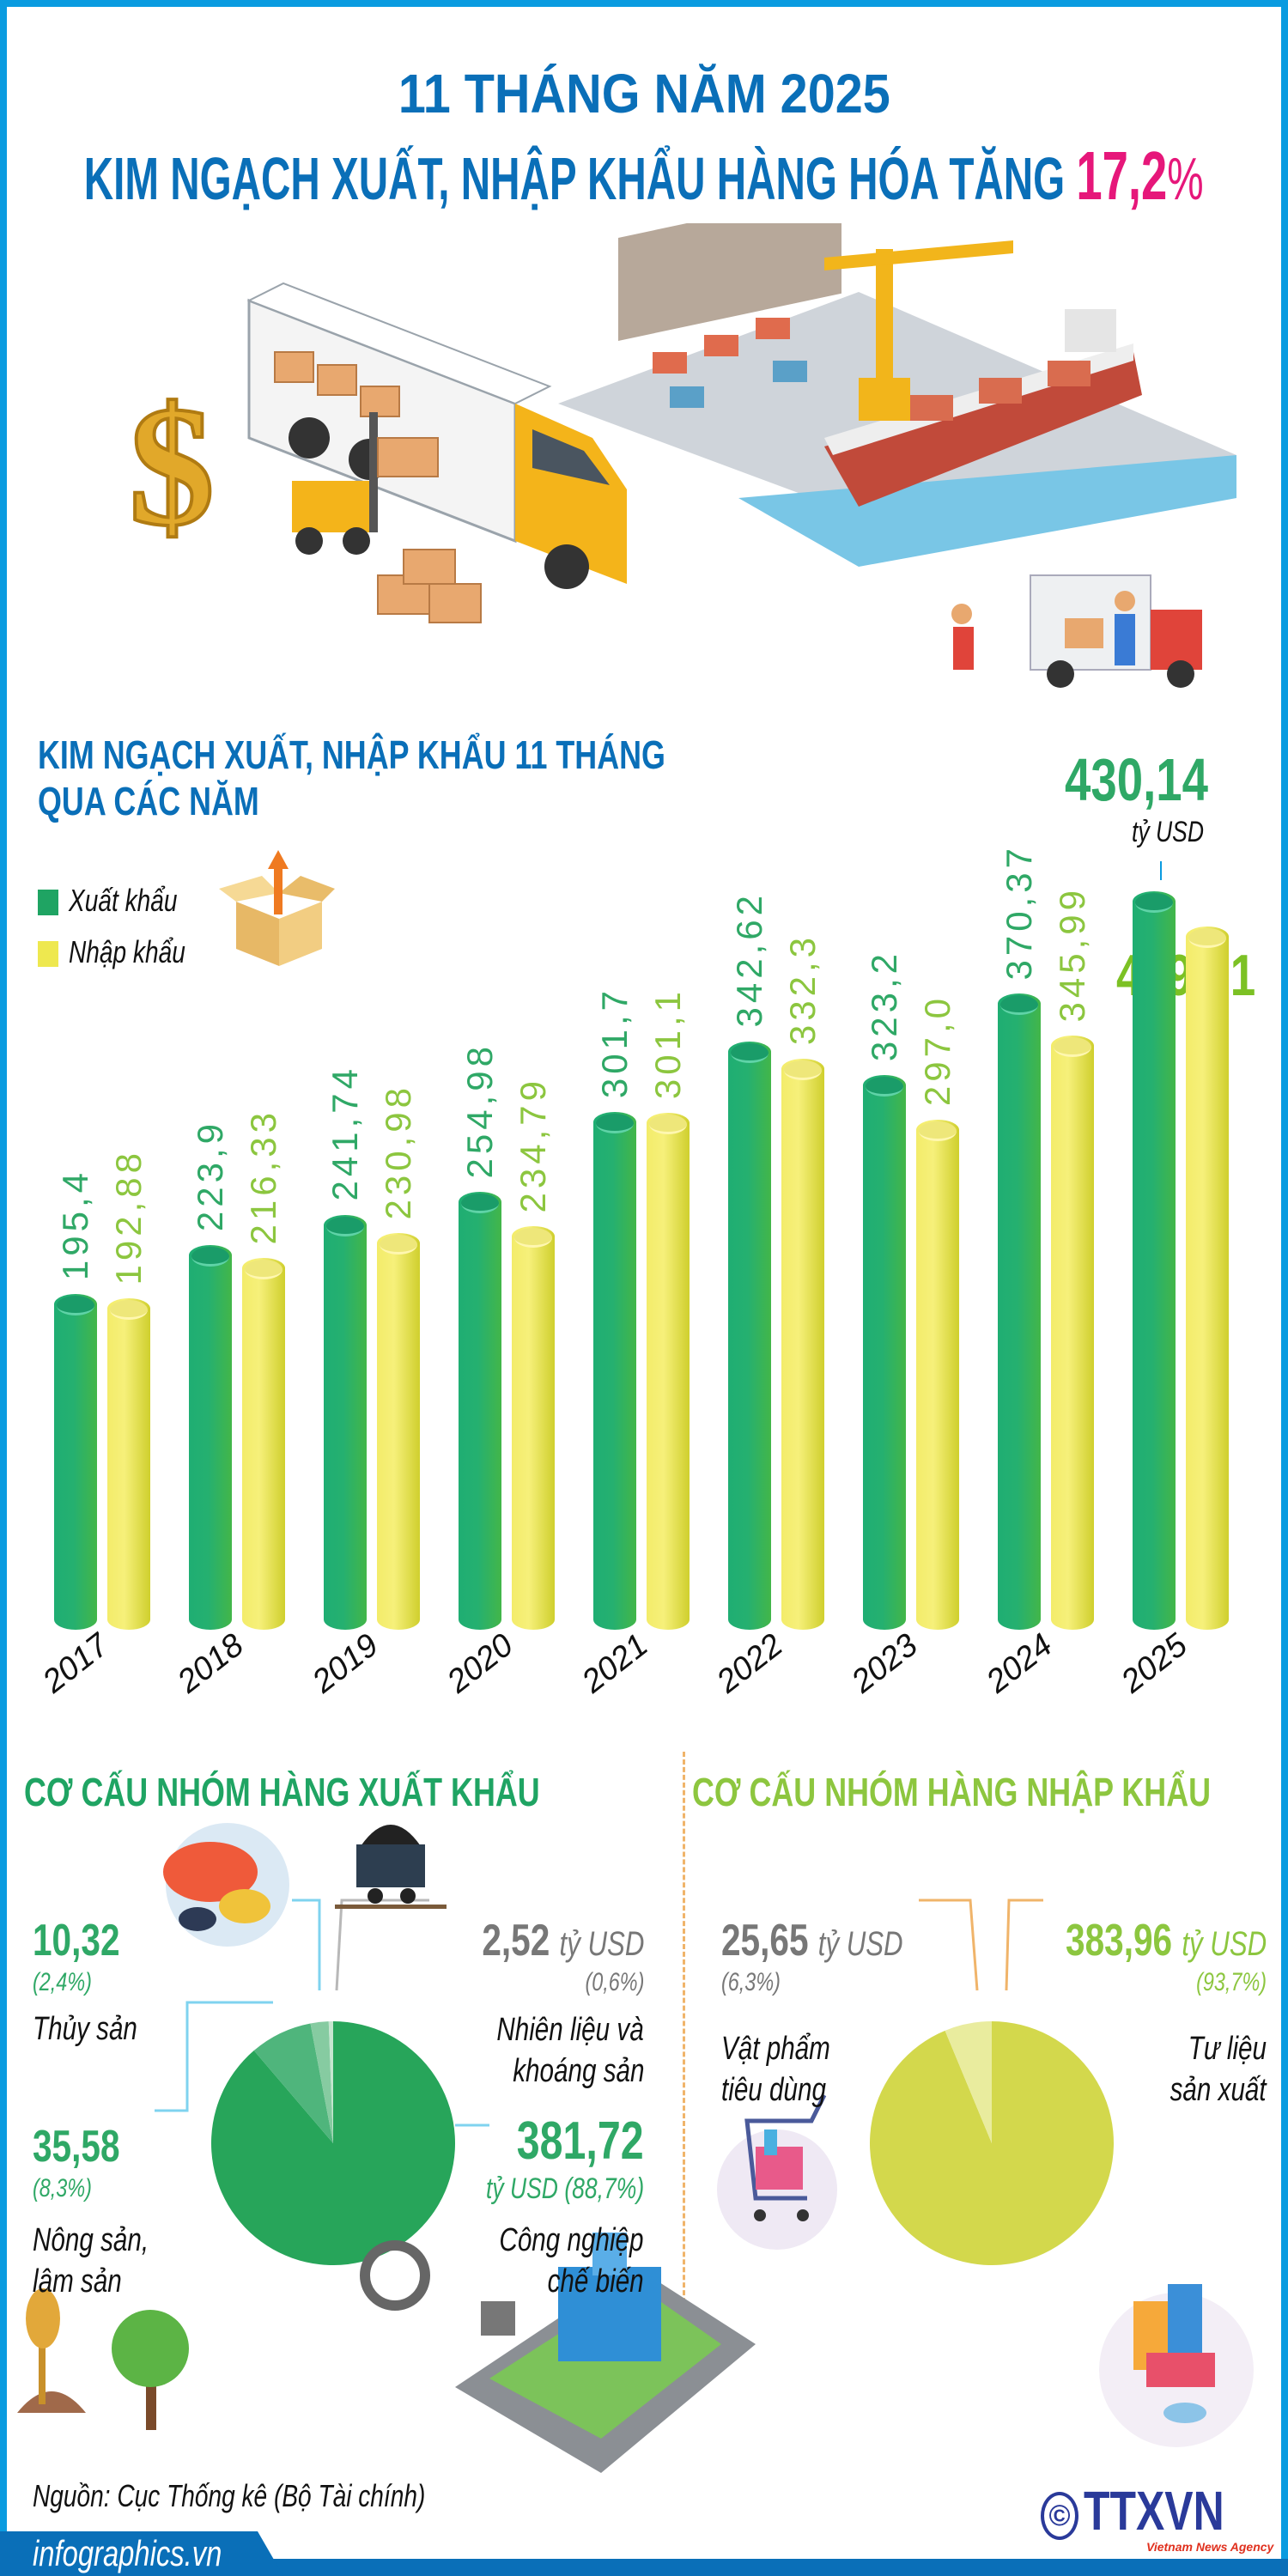  I want to click on nhien-lieu-name: Nhiên liệu và khoáng sản, so click(570, 2050).